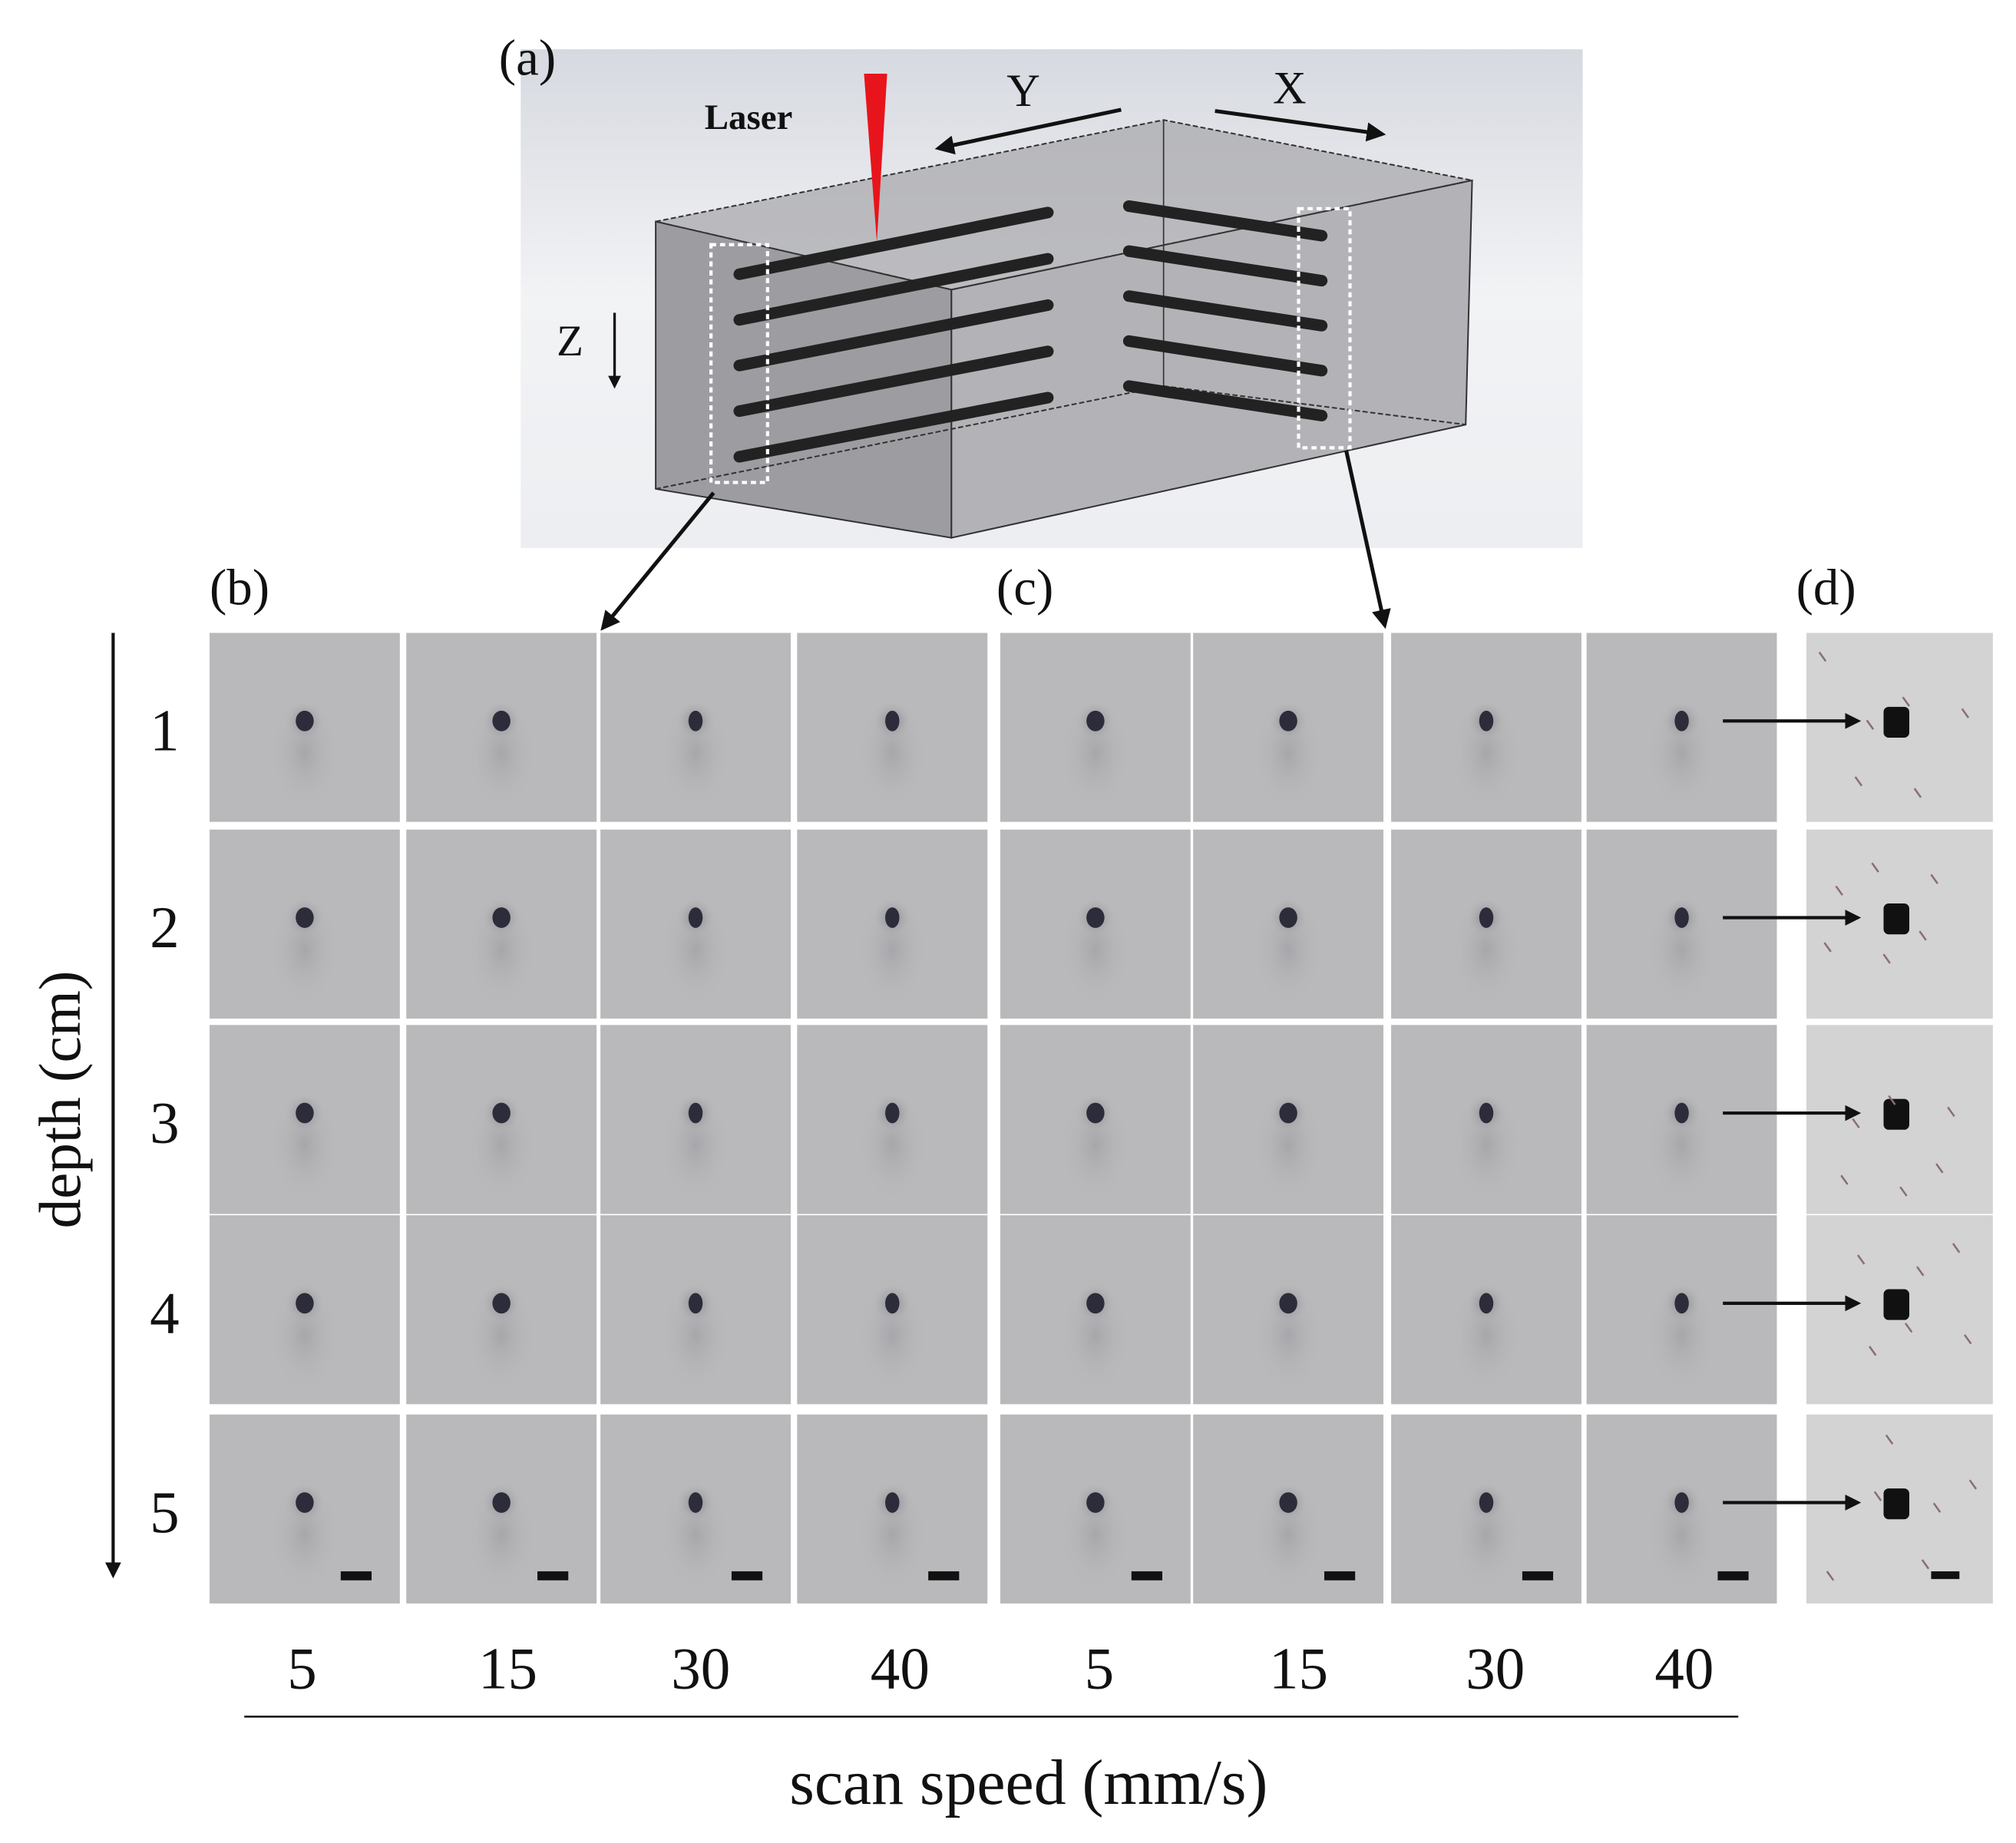  Describe the element at coordinates (1298, 1668) in the screenshot. I see `speed-label: 15` at that location.